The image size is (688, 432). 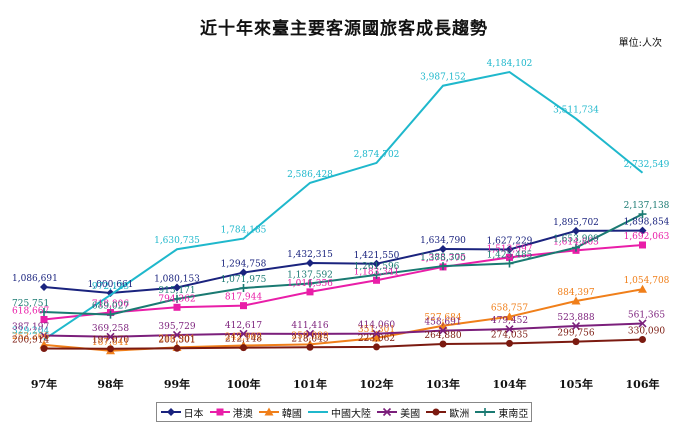 I want to click on x-tick-label-2: 99年, so click(x=177, y=384).